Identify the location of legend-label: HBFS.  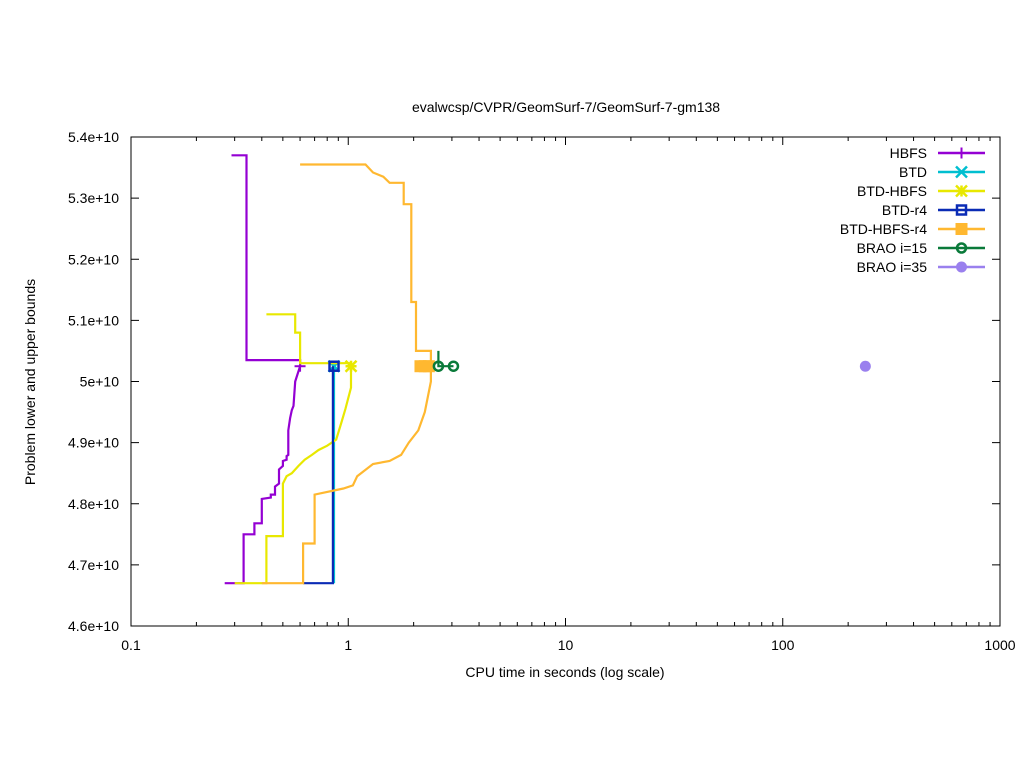
(908, 153).